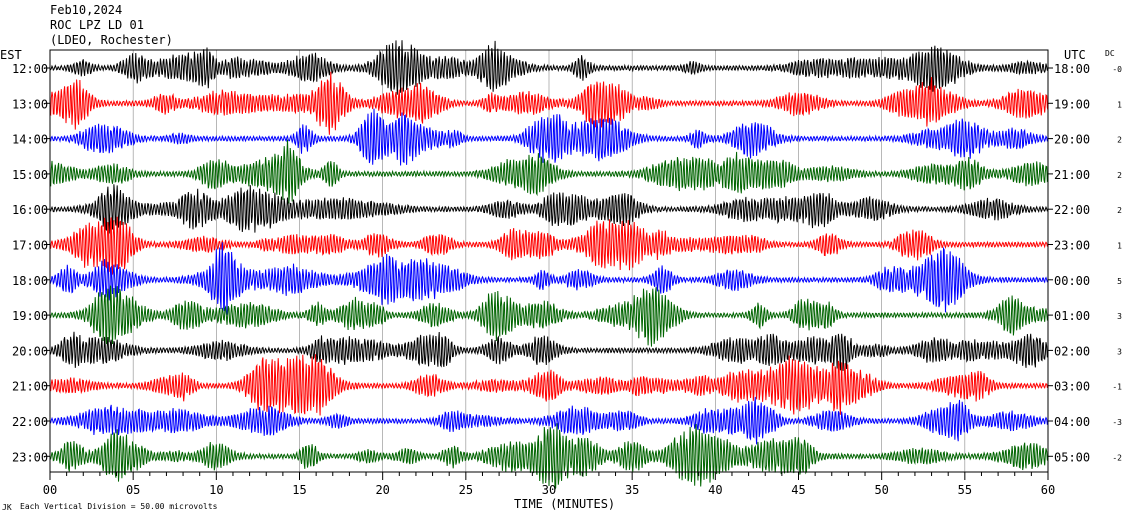  What do you see at coordinates (715, 490) in the screenshot?
I see `x-tick-label: 40` at bounding box center [715, 490].